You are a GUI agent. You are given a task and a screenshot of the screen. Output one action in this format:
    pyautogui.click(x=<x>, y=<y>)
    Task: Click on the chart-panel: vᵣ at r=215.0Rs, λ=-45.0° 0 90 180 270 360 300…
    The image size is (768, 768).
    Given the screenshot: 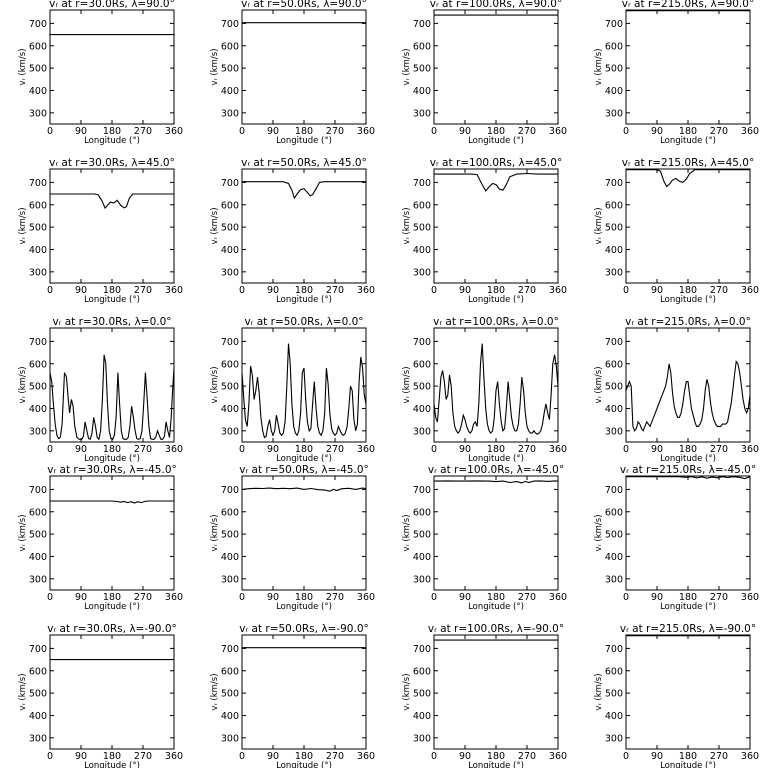 What is the action you would take?
    pyautogui.click(x=676, y=538)
    